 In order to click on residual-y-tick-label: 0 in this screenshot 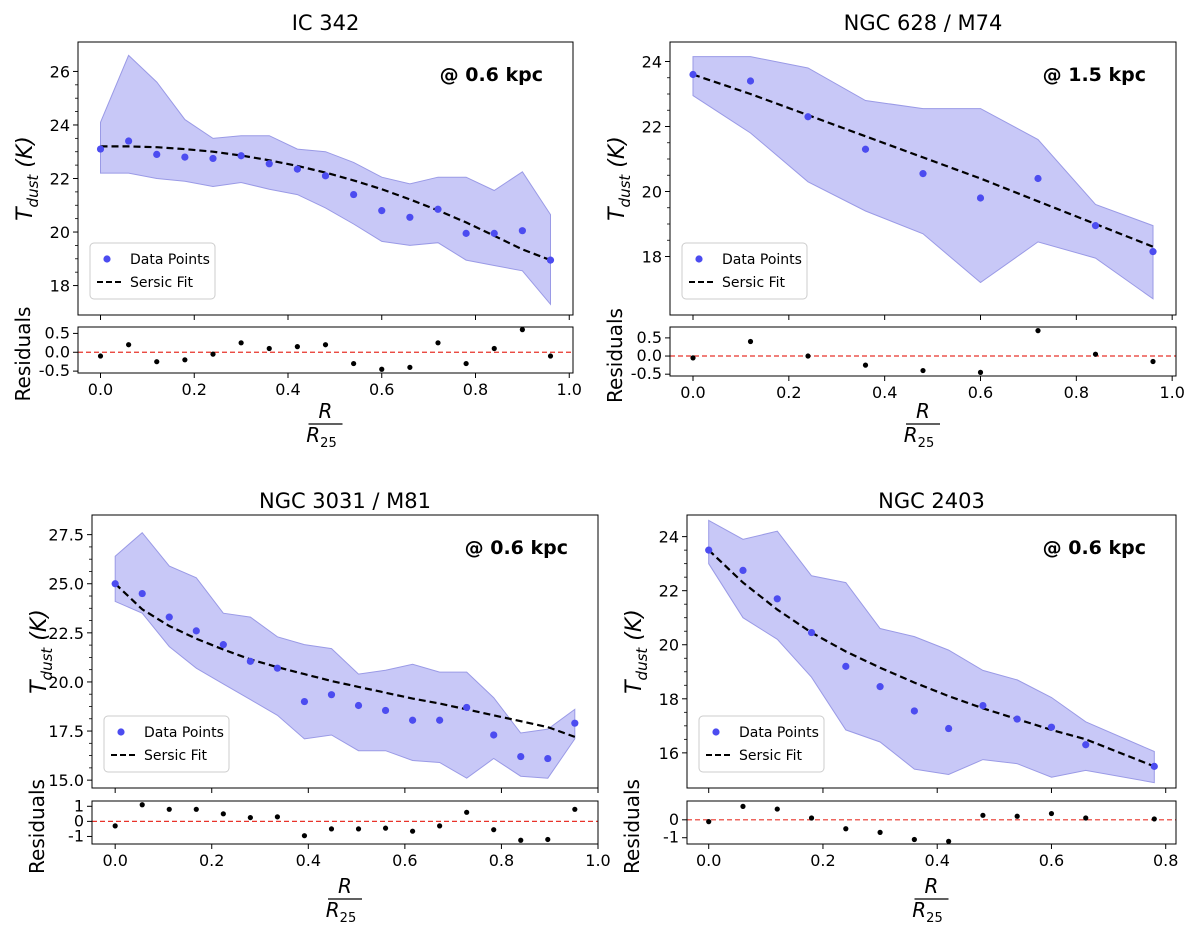, I will do `click(79, 820)`.